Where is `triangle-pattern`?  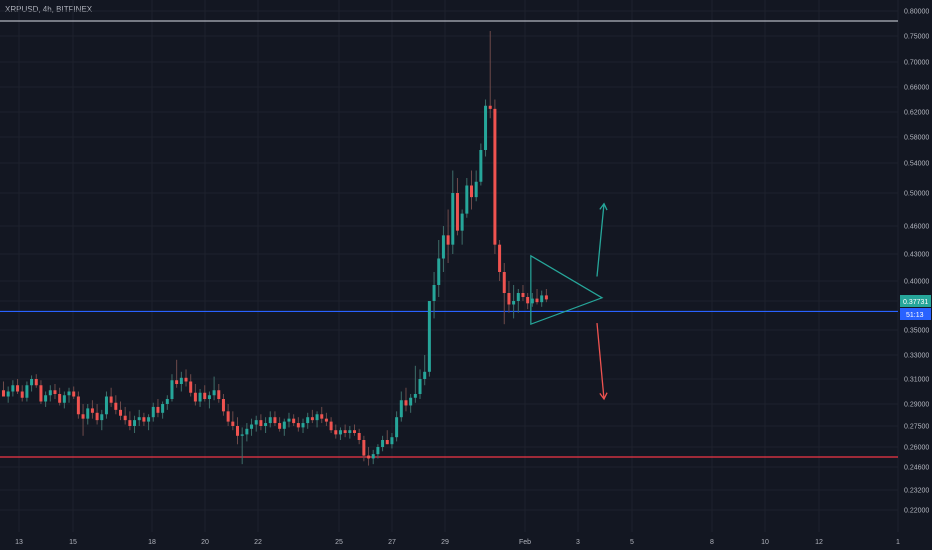
triangle-pattern is located at coordinates (567, 290).